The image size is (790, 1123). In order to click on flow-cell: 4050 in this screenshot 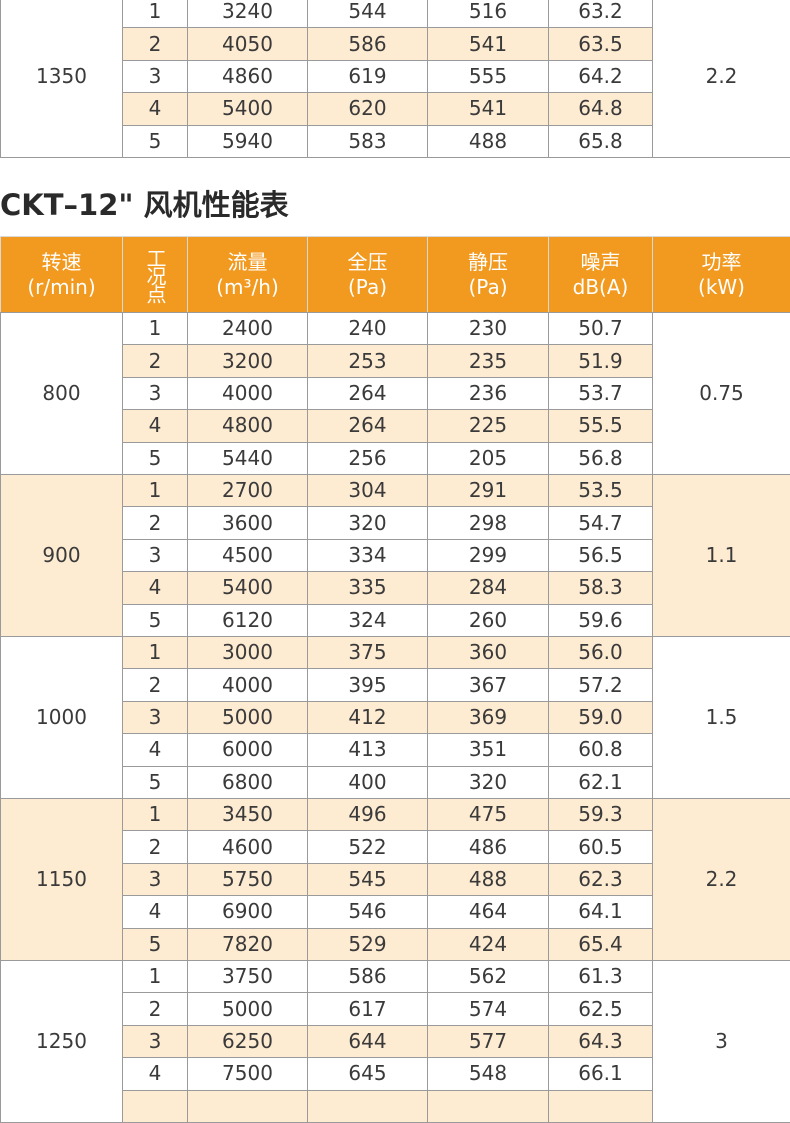, I will do `click(247, 44)`.